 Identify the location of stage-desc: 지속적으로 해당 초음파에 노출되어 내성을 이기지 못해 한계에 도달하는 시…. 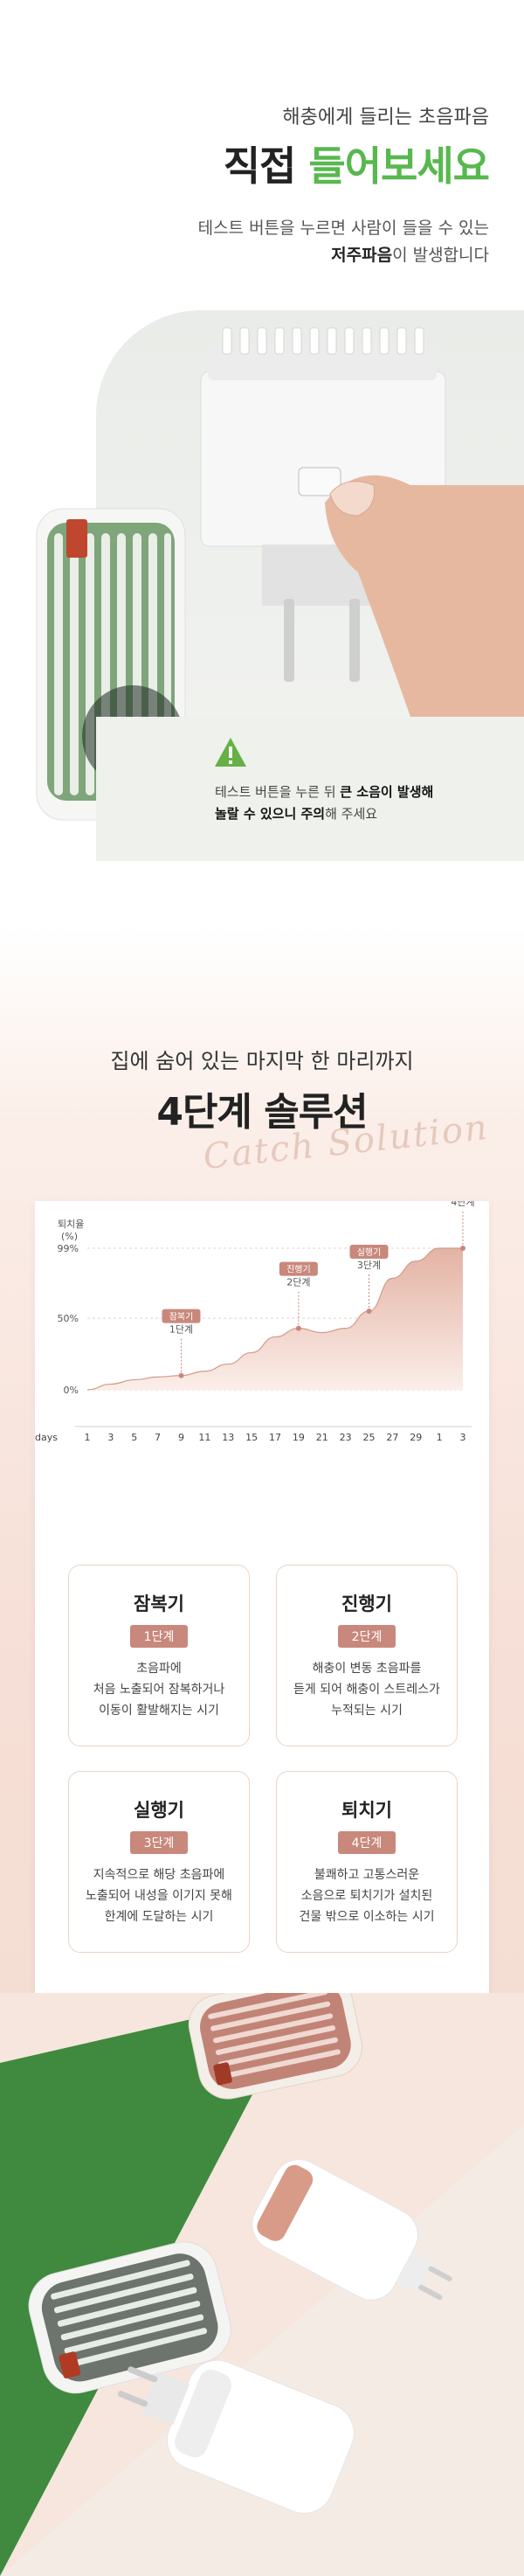
(159, 1895).